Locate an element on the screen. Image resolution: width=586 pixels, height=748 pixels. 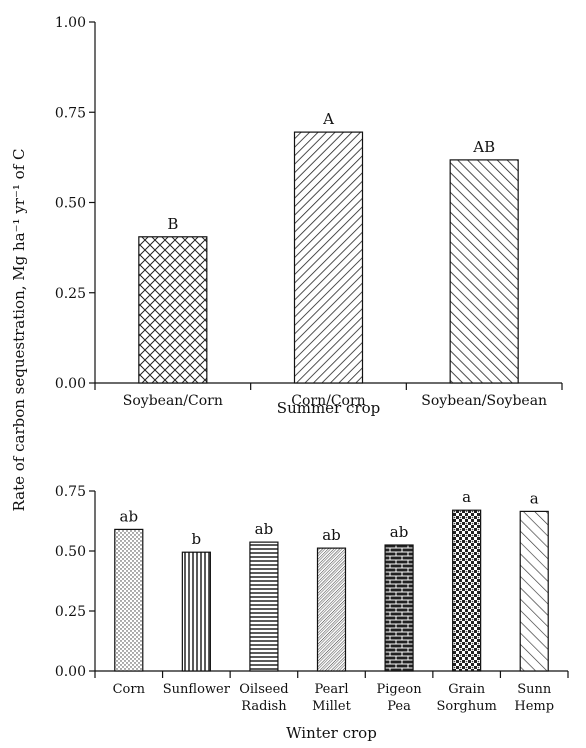
x-axis-title: Summer crop is located at coordinates (328, 408).